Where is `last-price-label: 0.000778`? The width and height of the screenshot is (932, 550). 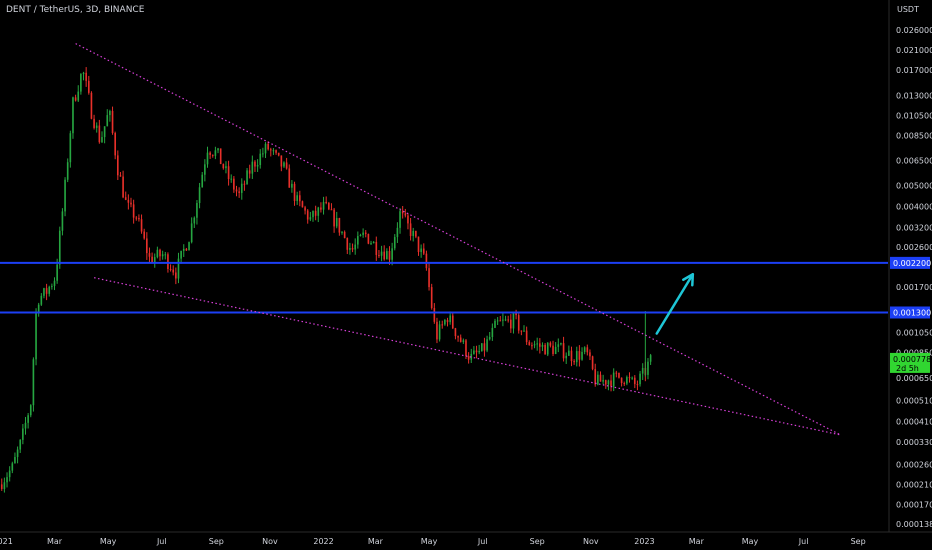
last-price-label: 0.000778 is located at coordinates (912, 359).